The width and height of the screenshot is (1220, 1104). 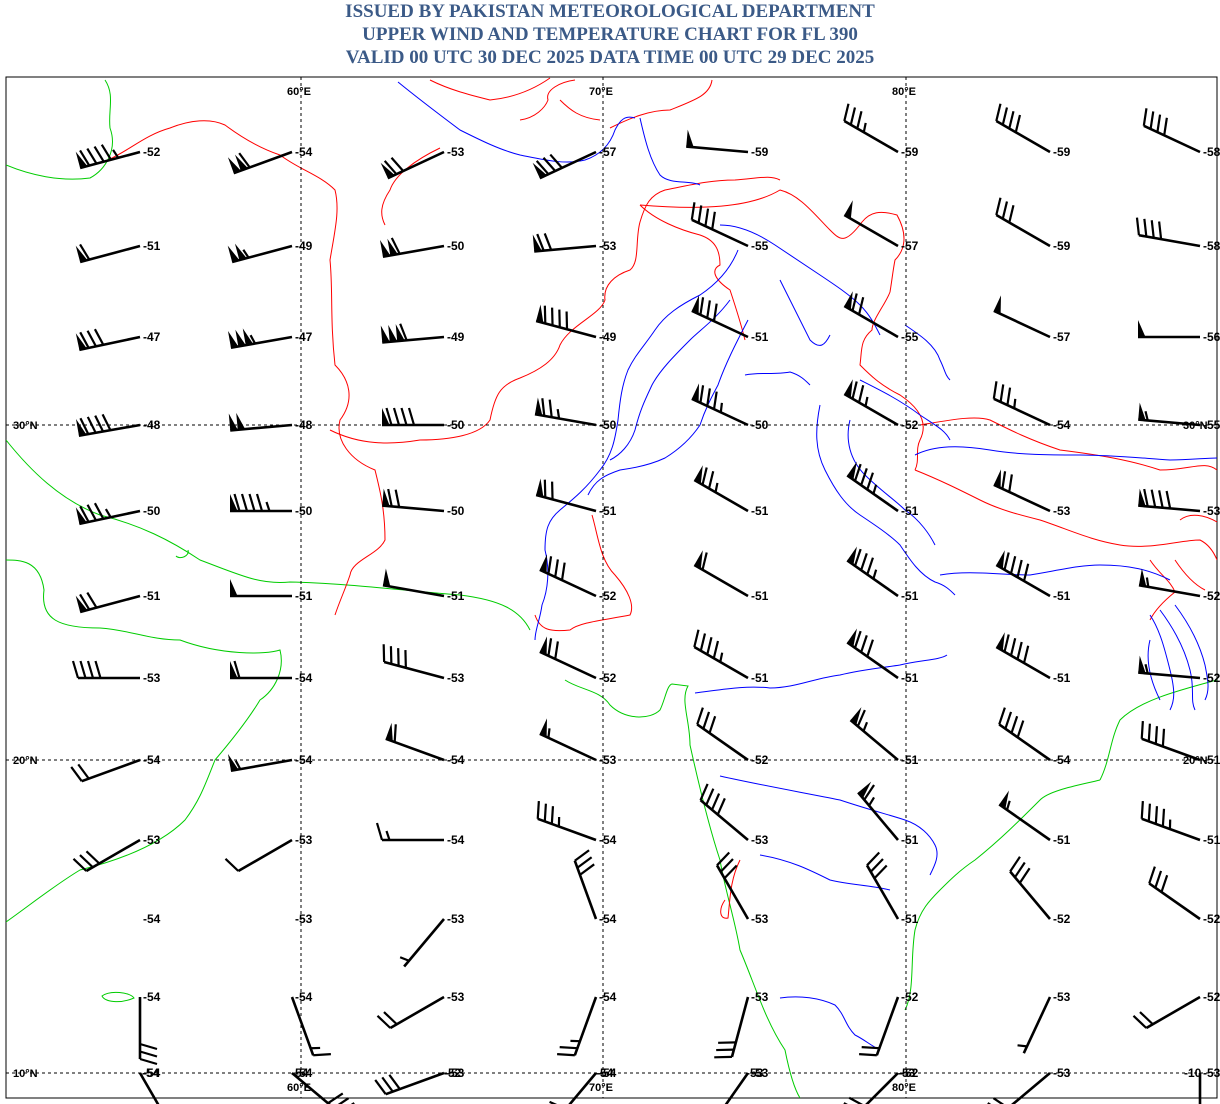 What do you see at coordinates (1032, 319) in the screenshot?
I see `station-plot: -57` at bounding box center [1032, 319].